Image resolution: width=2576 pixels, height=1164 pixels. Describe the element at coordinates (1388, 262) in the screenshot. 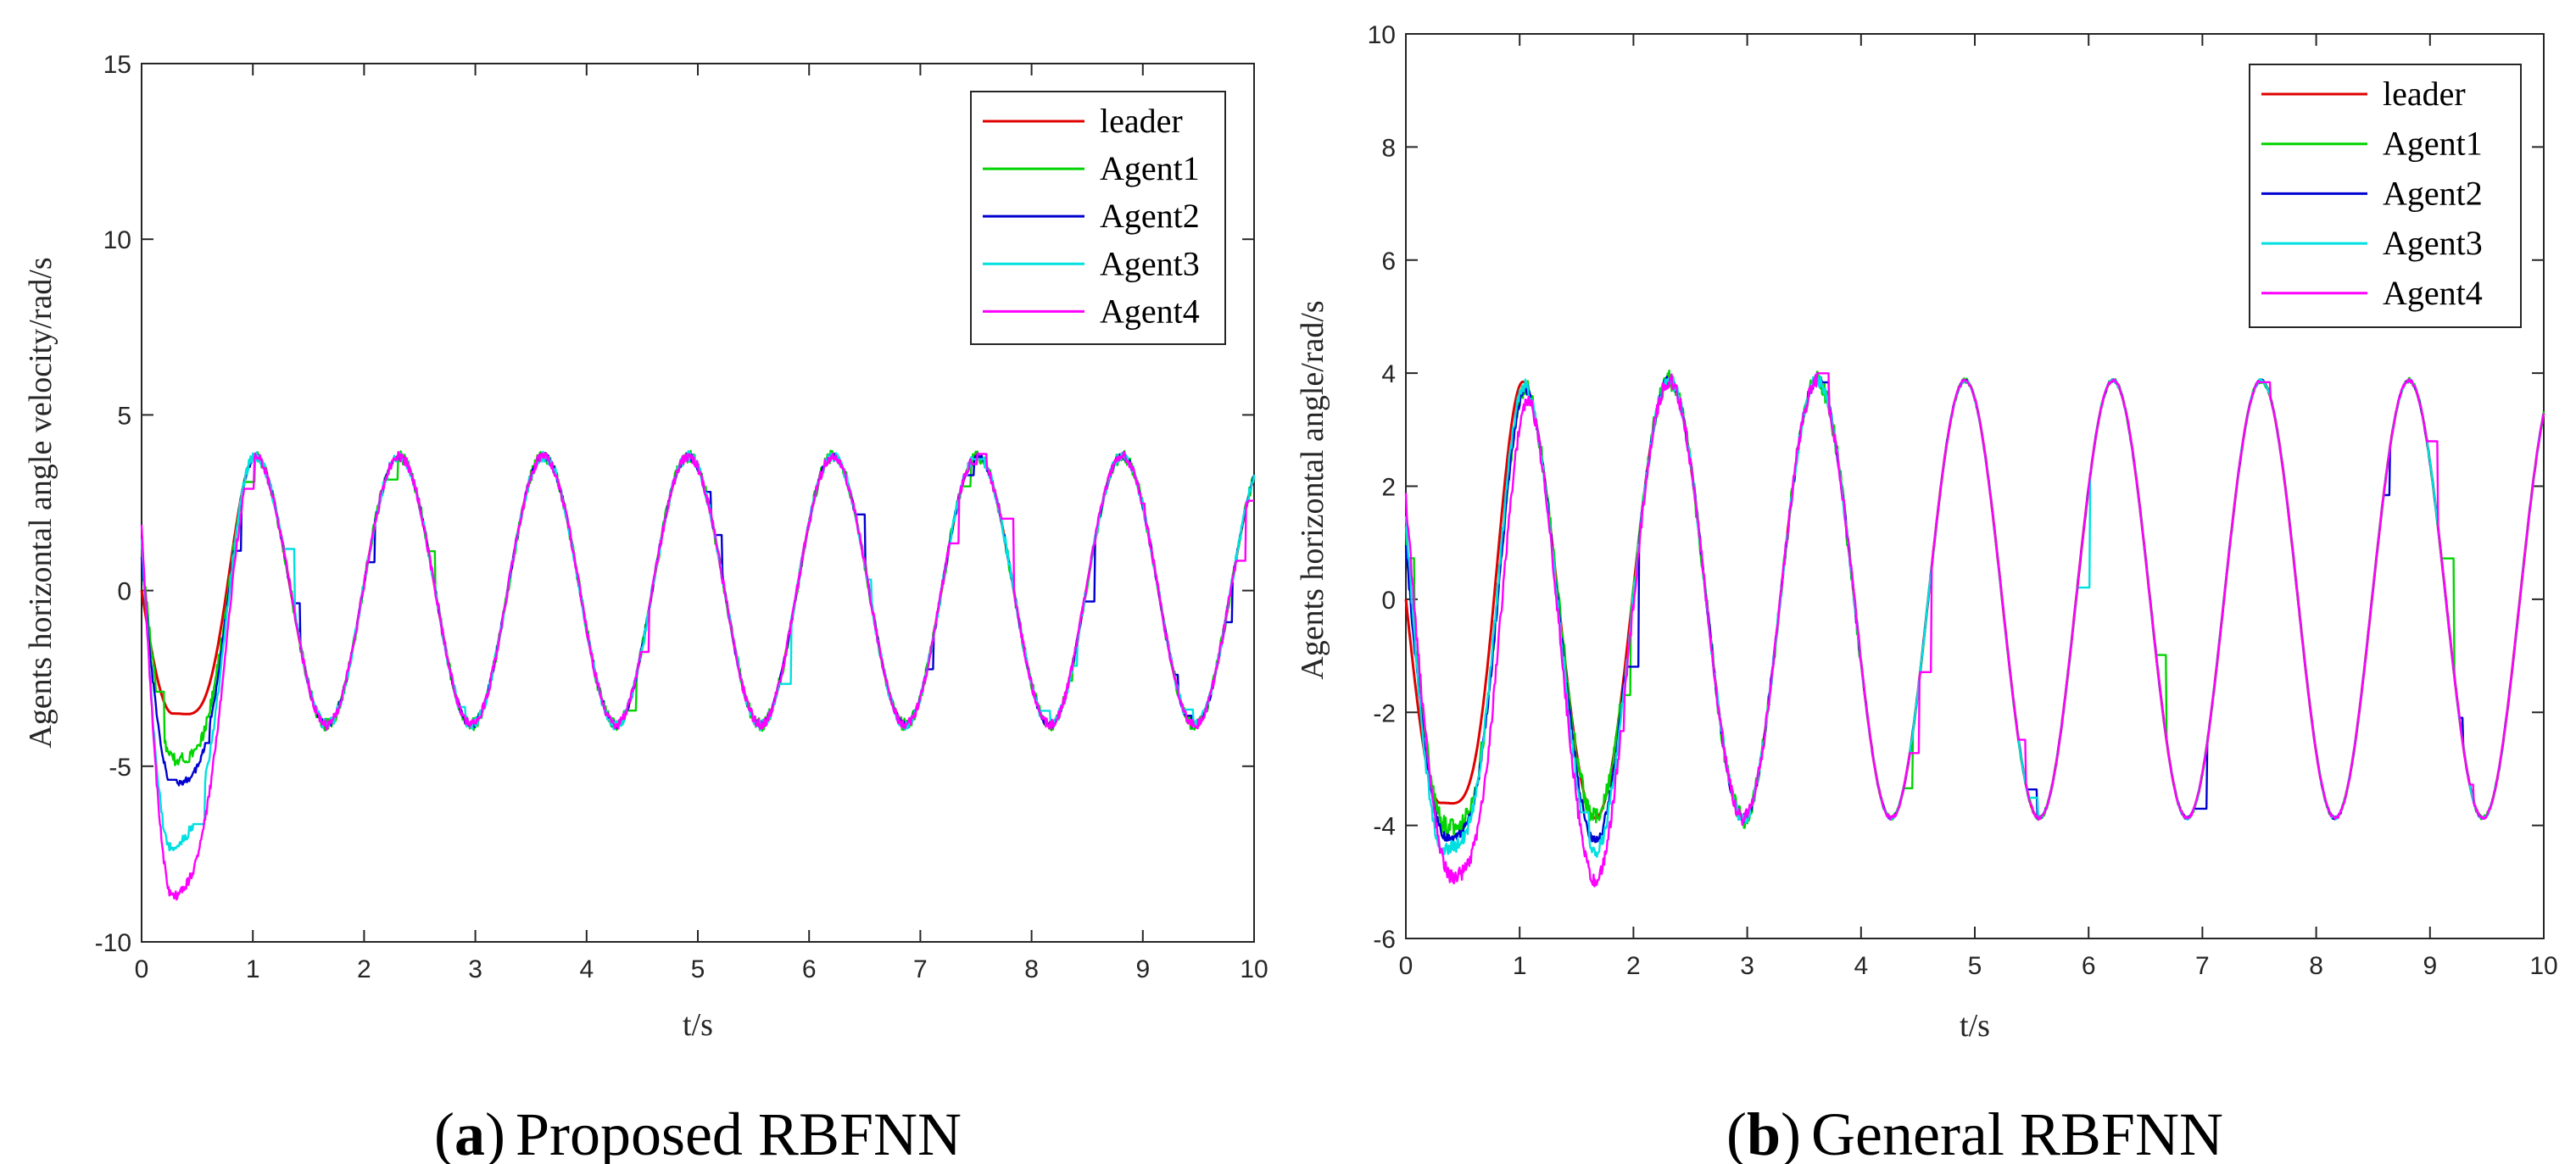

I see `y-tick-label: 6` at that location.